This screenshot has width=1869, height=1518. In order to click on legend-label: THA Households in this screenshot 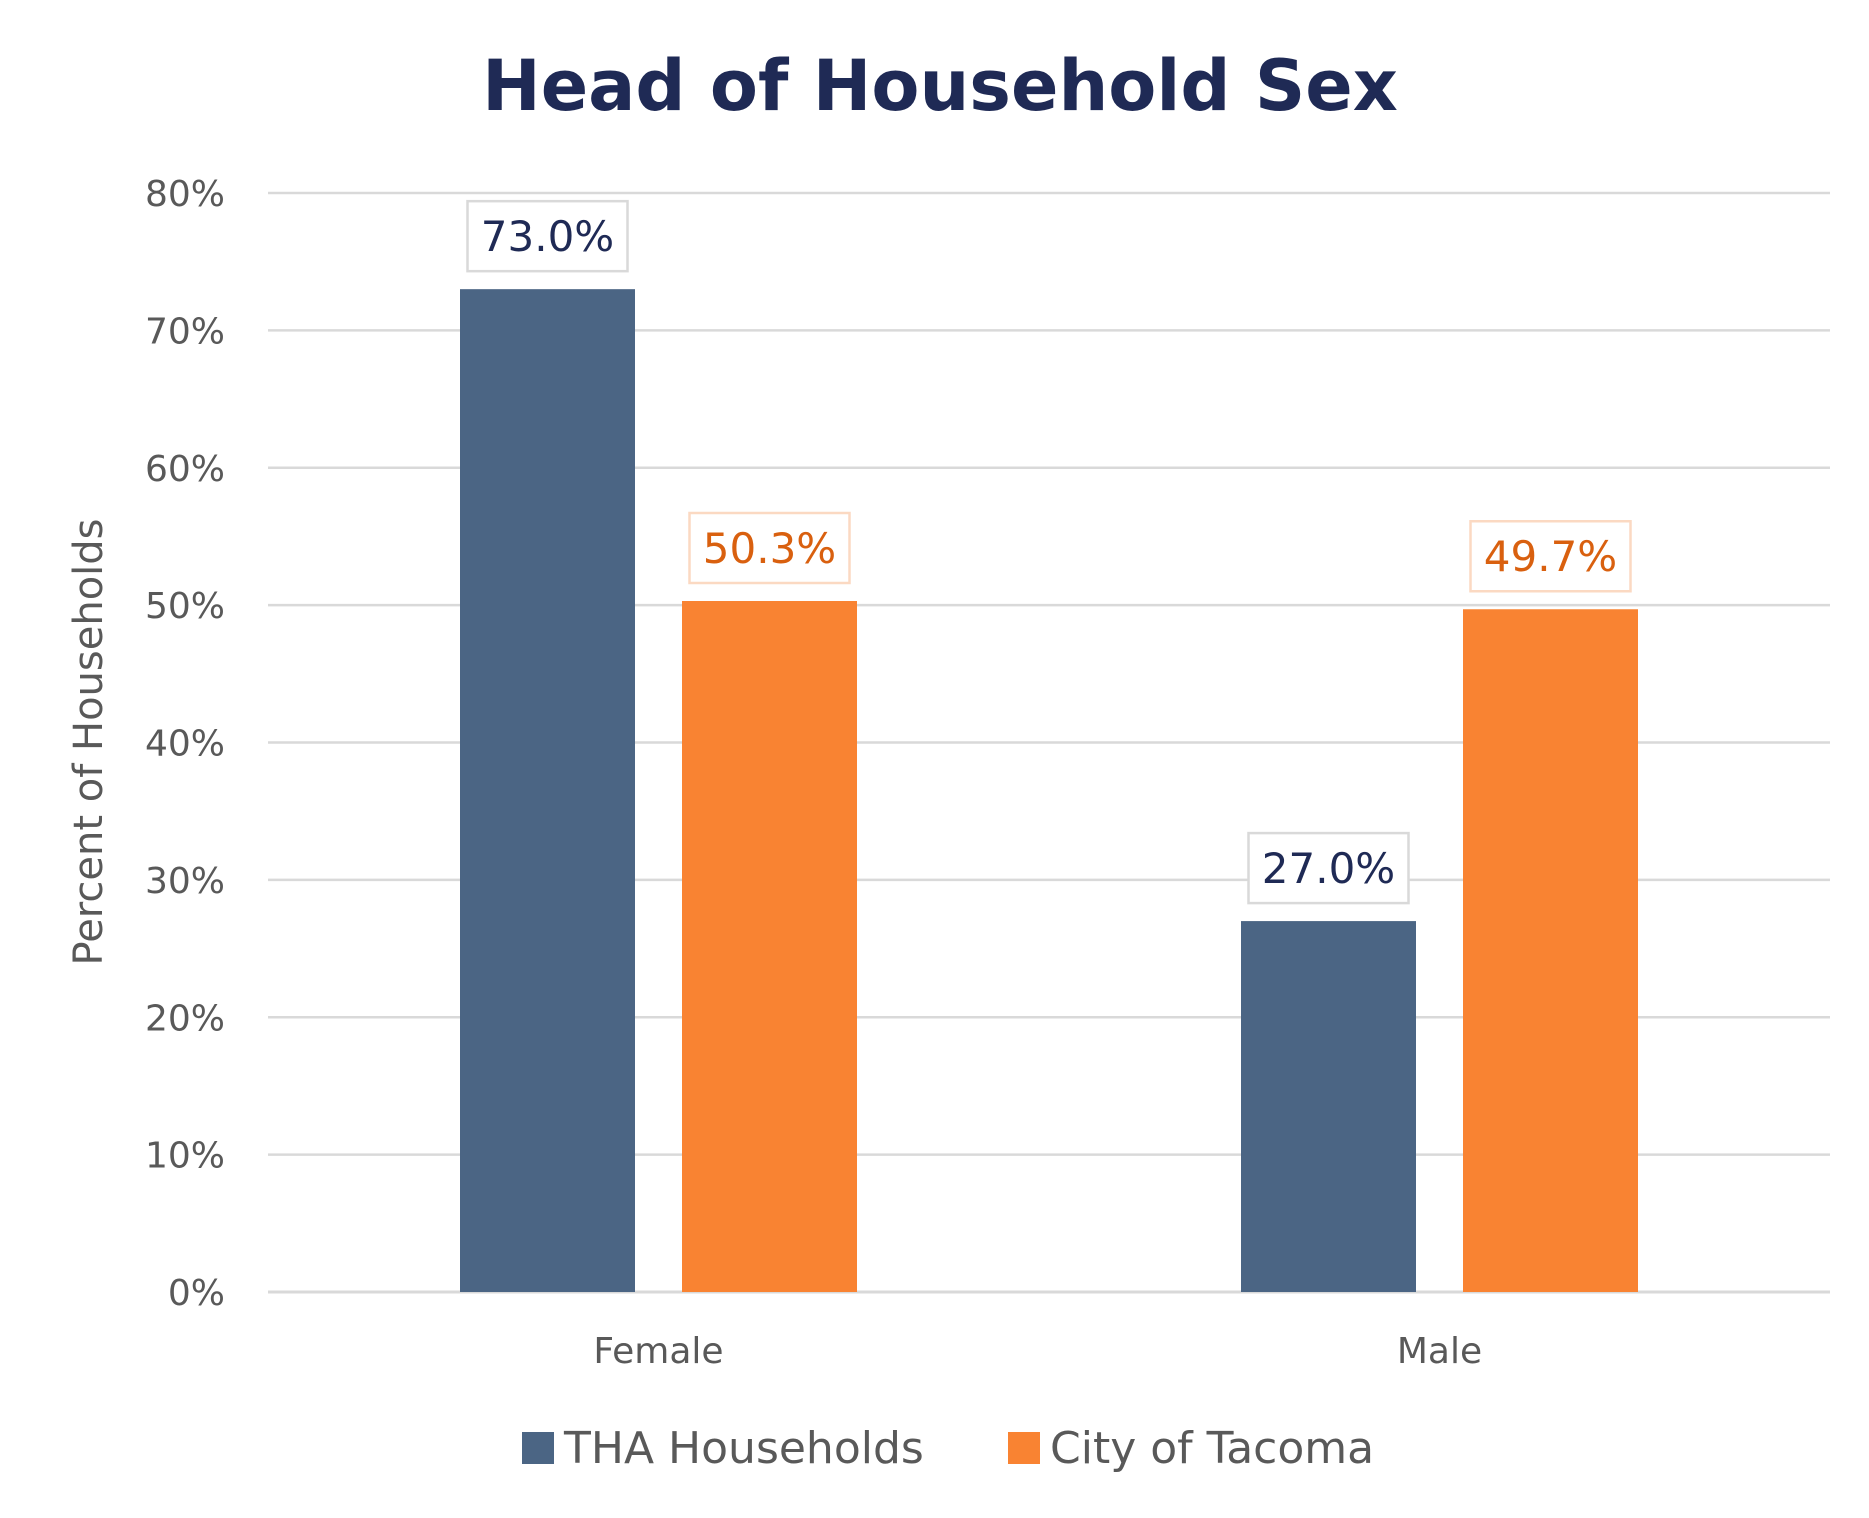, I will do `click(743, 1448)`.